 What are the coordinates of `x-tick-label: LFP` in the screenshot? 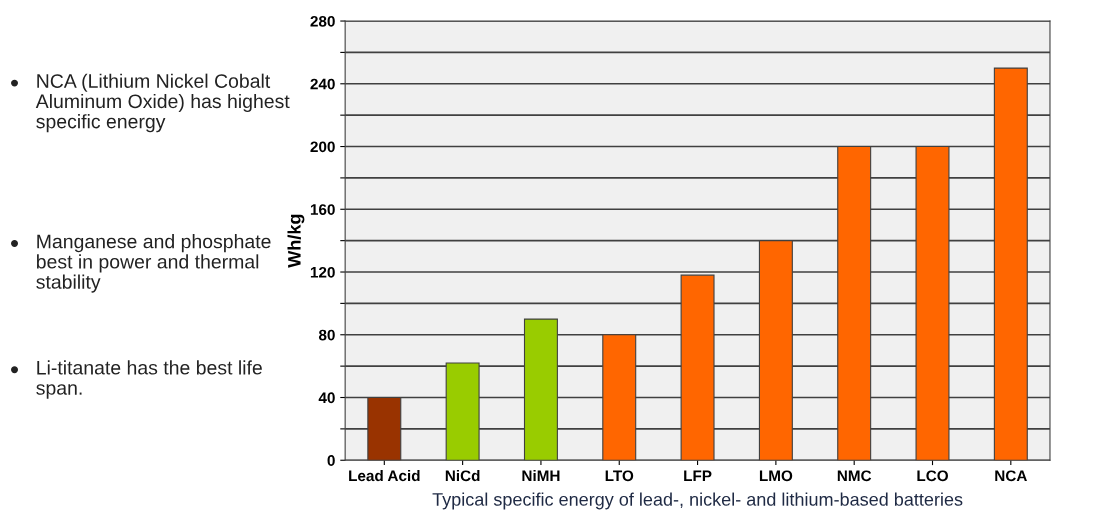 It's located at (698, 476).